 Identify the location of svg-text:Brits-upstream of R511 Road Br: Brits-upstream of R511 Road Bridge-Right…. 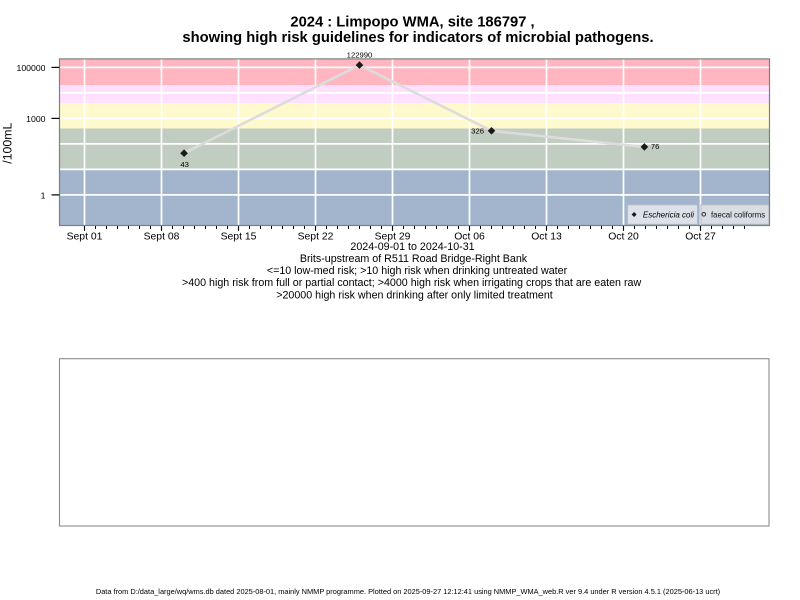
(414, 259).